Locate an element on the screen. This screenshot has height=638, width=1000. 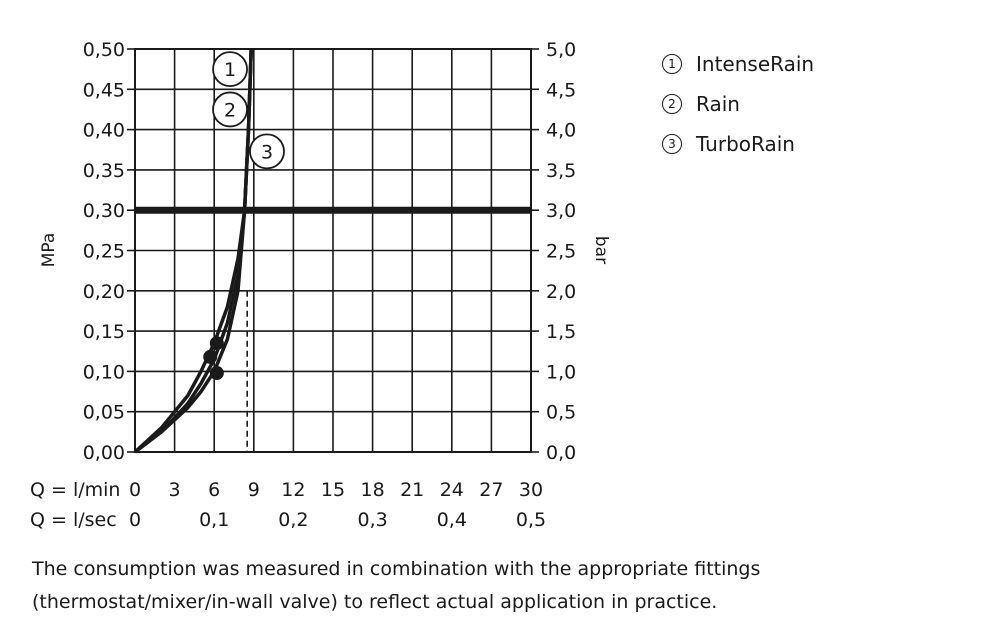
y-tick-label-bar: 5,0 is located at coordinates (561, 50).